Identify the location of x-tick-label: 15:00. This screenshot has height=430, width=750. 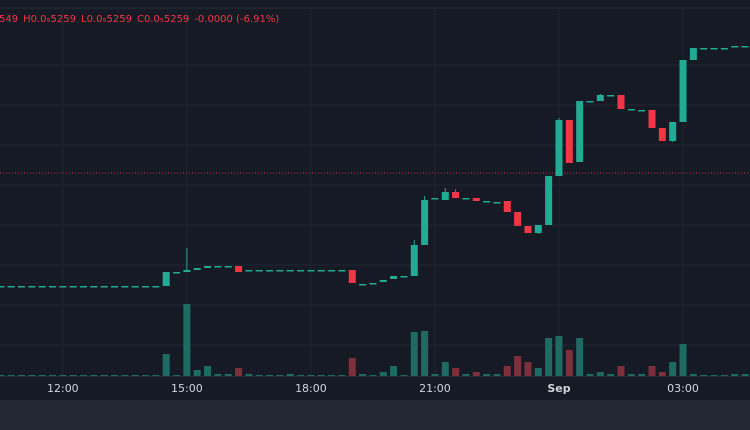
(187, 388).